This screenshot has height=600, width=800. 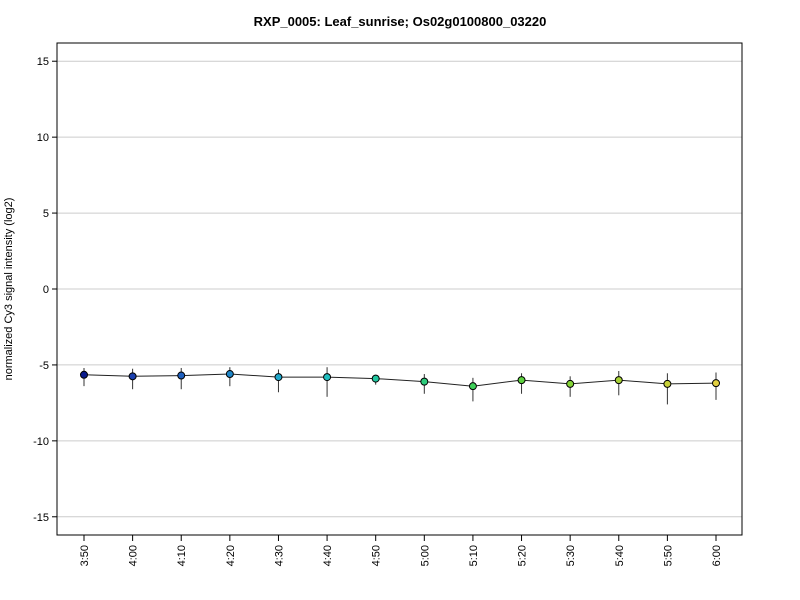 I want to click on x-tick-label: 4:40, so click(x=328, y=555).